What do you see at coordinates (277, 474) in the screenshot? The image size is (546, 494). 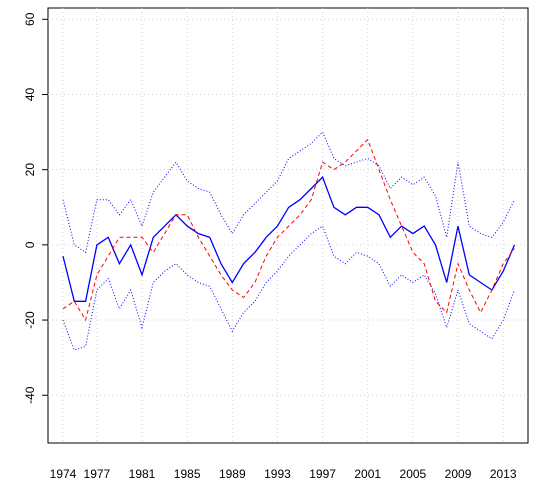 I see `x-tick-label: 1993` at bounding box center [277, 474].